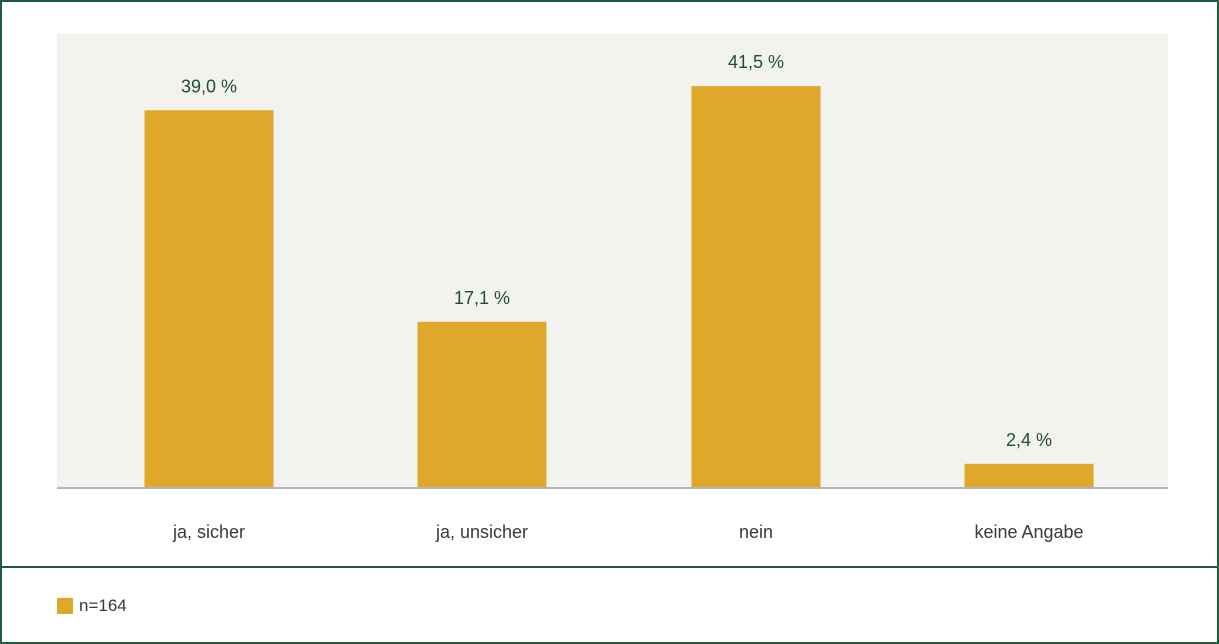  I want to click on category-labels-group: ja, sicher ja, unsicher nein keine Angabe, so click(628, 532).